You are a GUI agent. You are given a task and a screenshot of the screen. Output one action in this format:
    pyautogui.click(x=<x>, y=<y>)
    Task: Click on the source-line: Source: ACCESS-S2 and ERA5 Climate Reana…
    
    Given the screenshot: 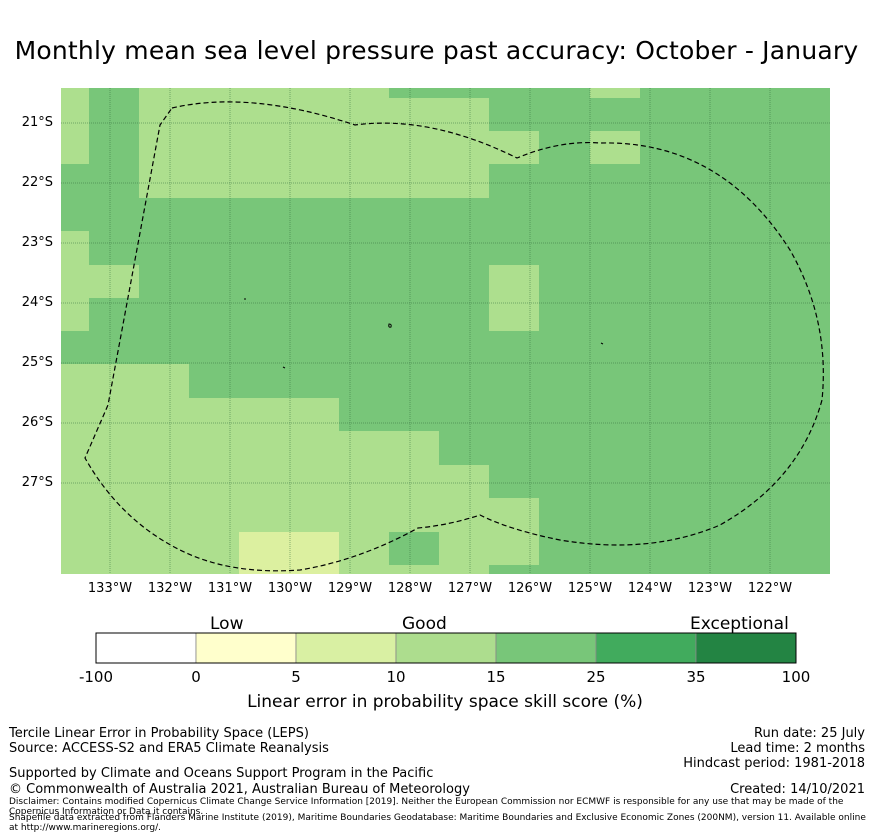 What is the action you would take?
    pyautogui.click(x=169, y=748)
    